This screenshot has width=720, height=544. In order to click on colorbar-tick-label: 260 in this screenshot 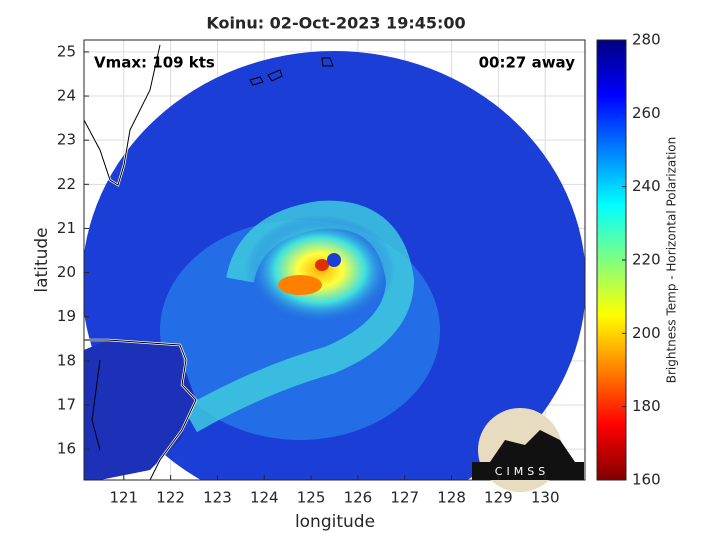, I will do `click(646, 113)`.